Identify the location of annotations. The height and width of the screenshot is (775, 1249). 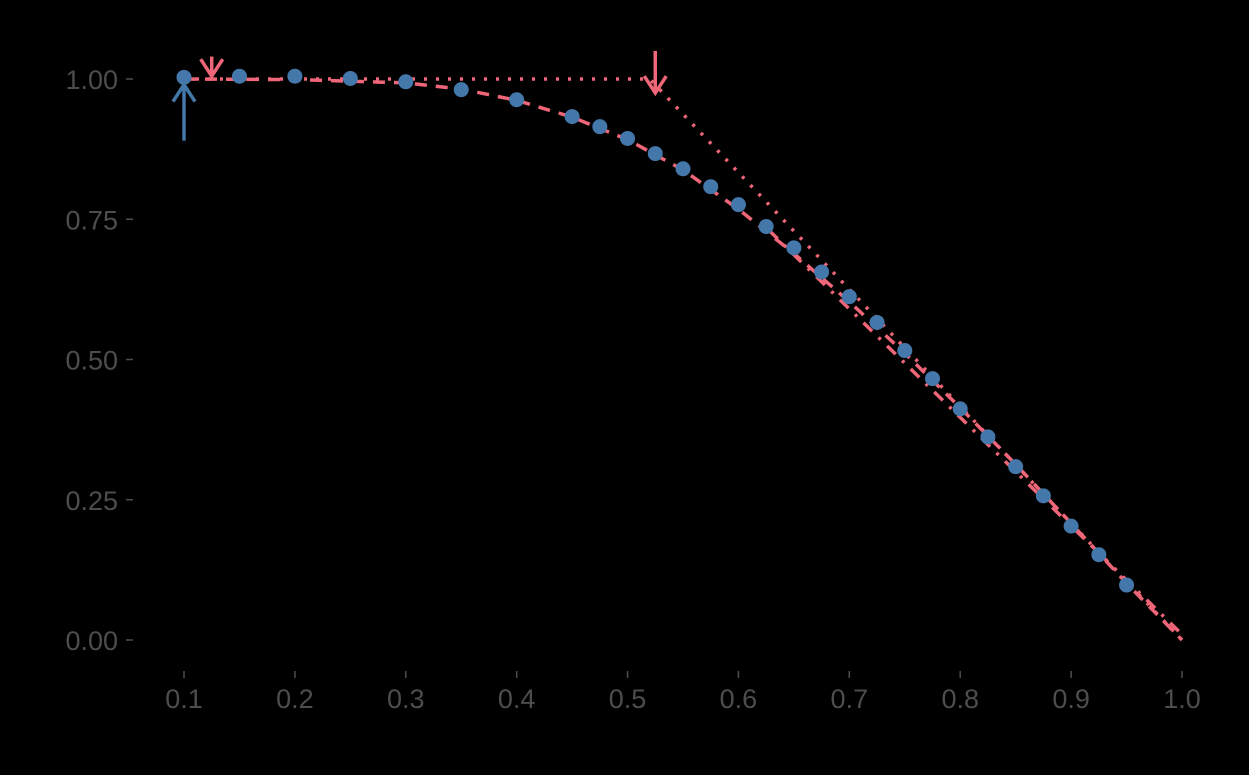
(419, 95).